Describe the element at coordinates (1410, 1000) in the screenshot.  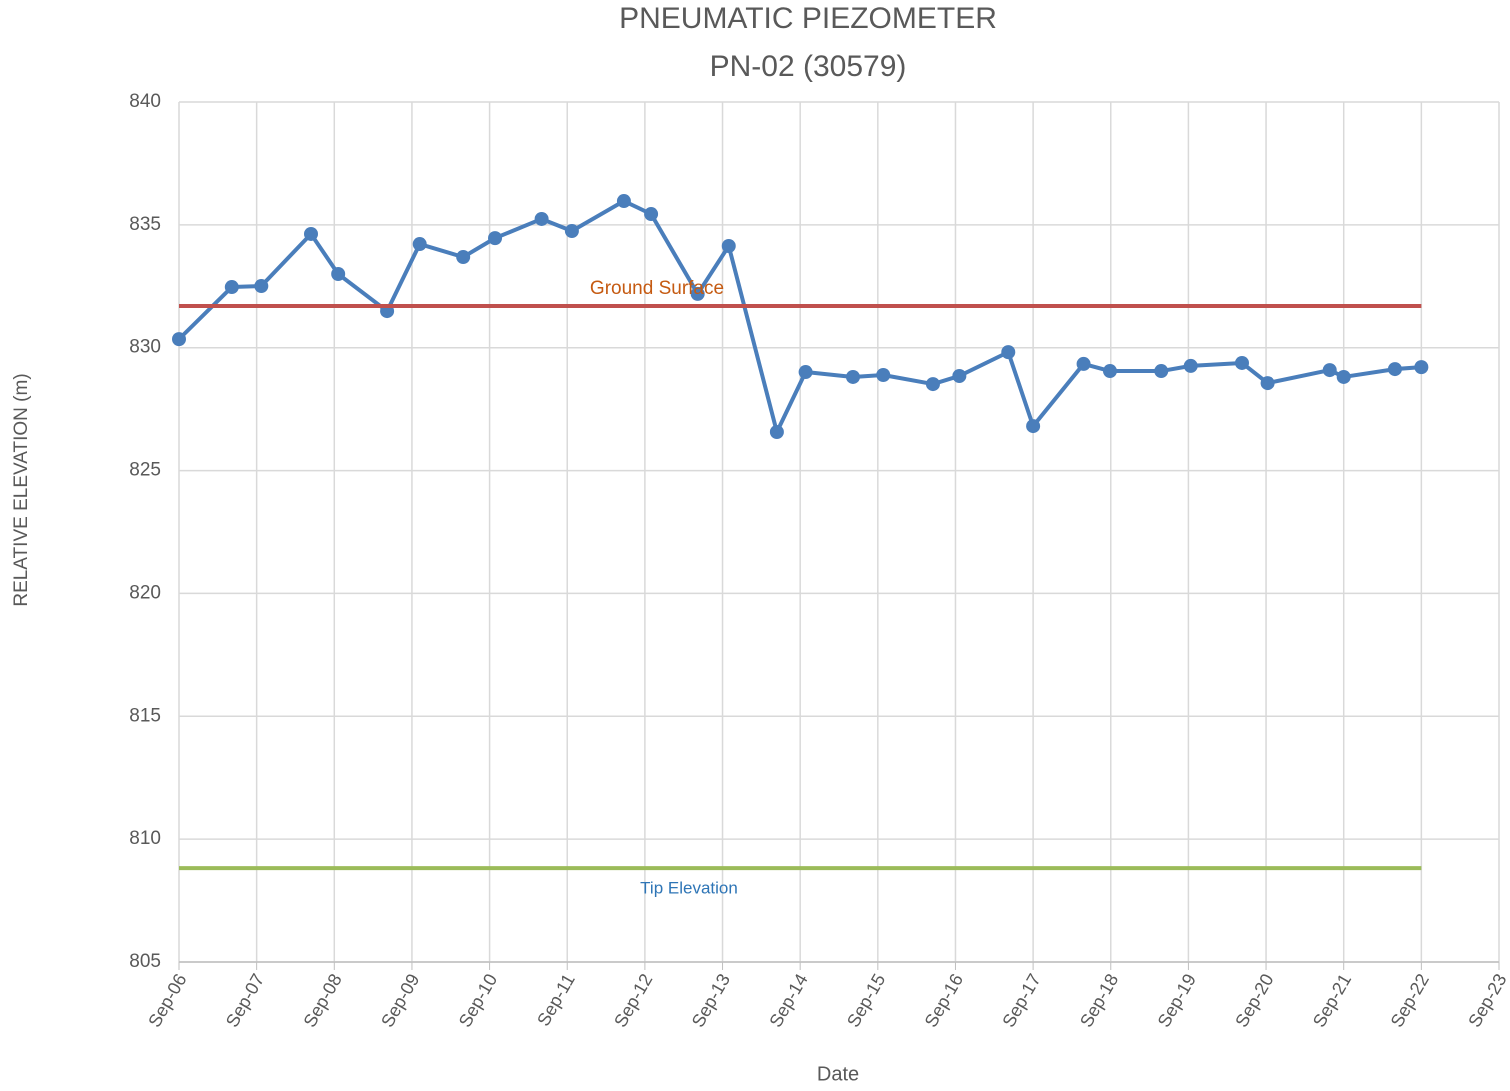
I see `x-tick-label: Sep-22` at that location.